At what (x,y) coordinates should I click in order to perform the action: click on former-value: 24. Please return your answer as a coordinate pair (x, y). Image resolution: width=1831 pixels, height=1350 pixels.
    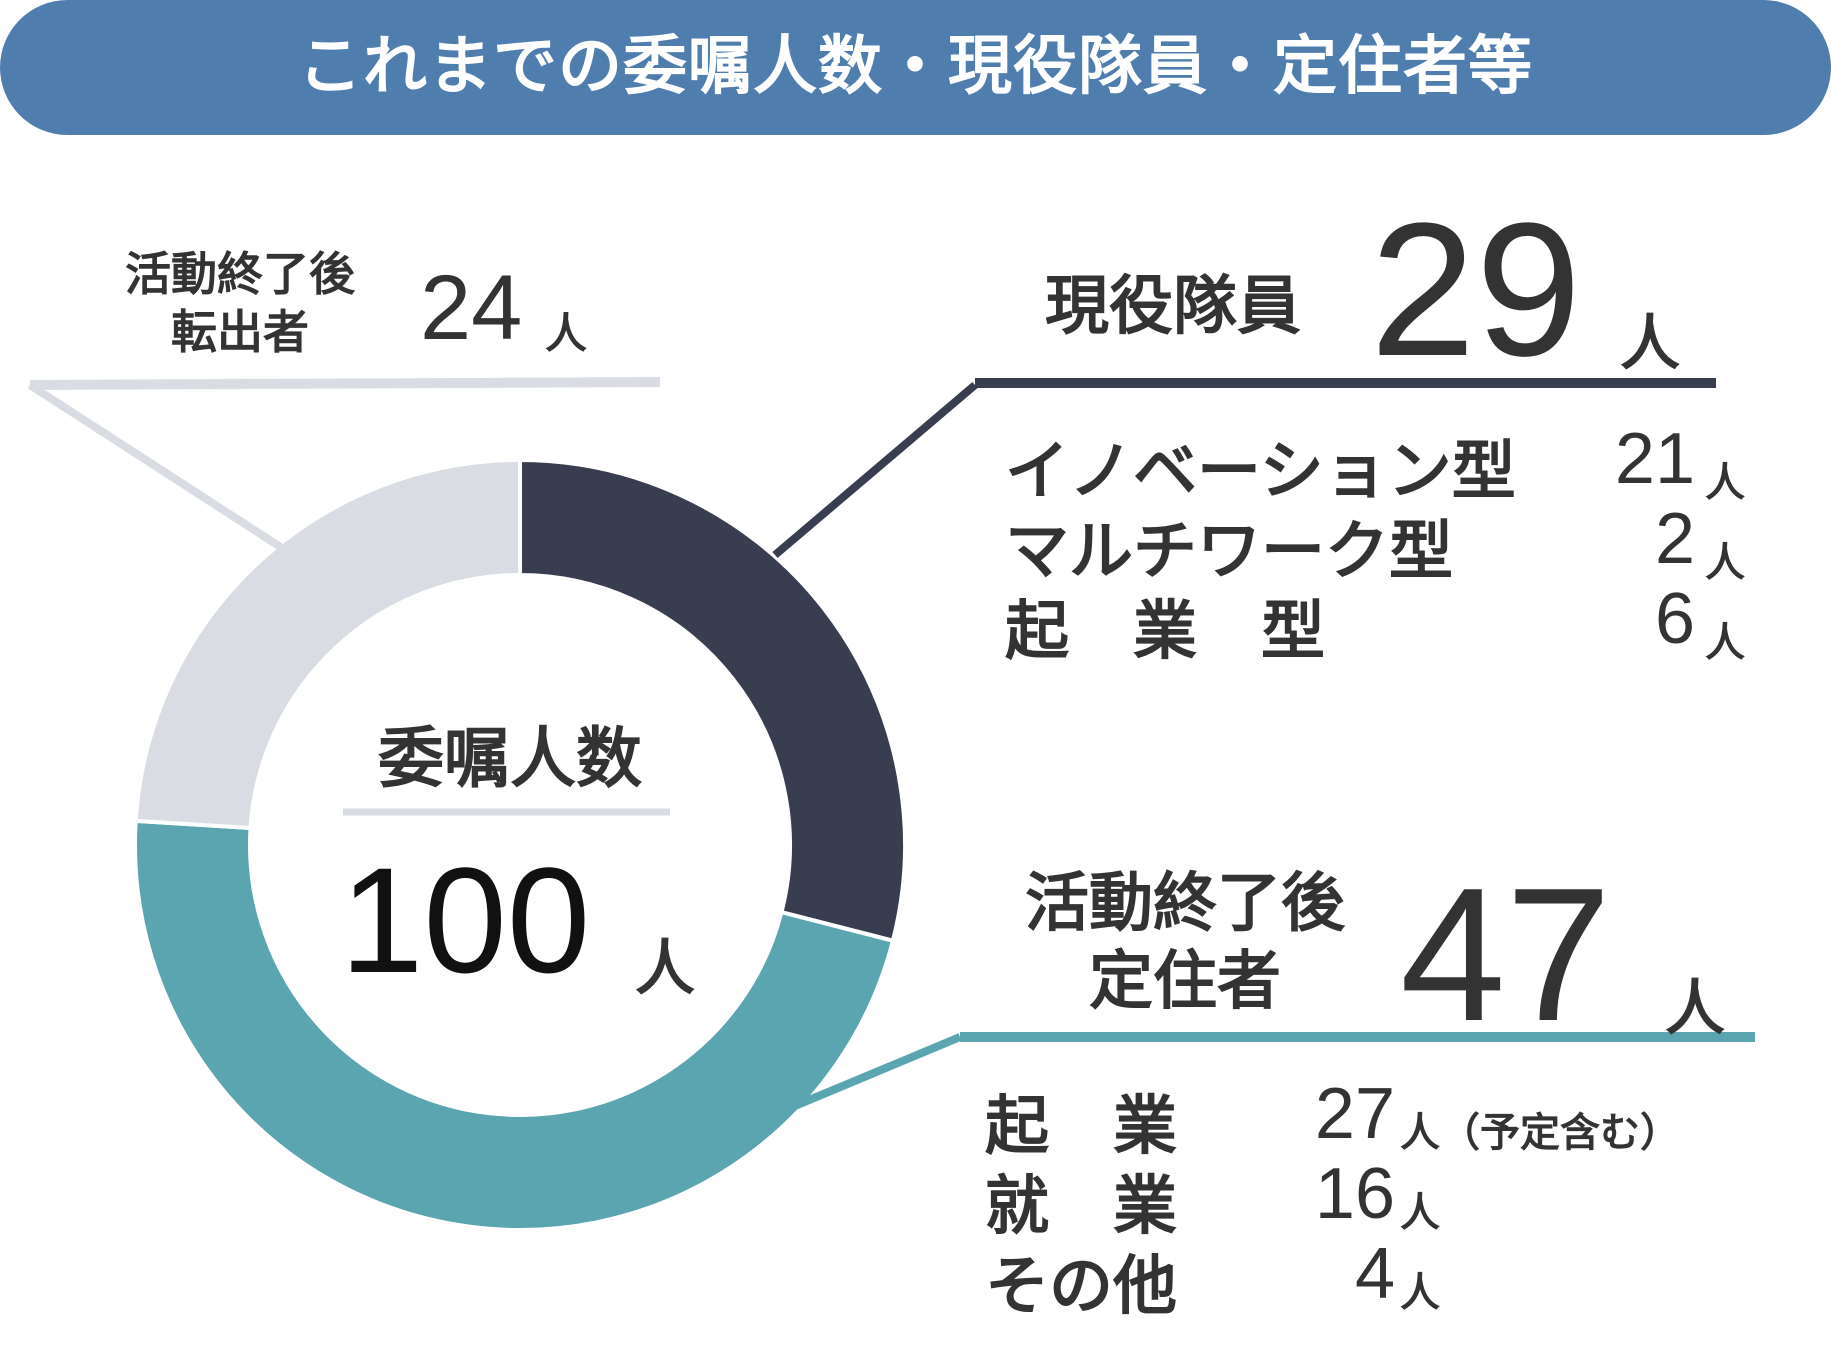
    Looking at the image, I should click on (471, 308).